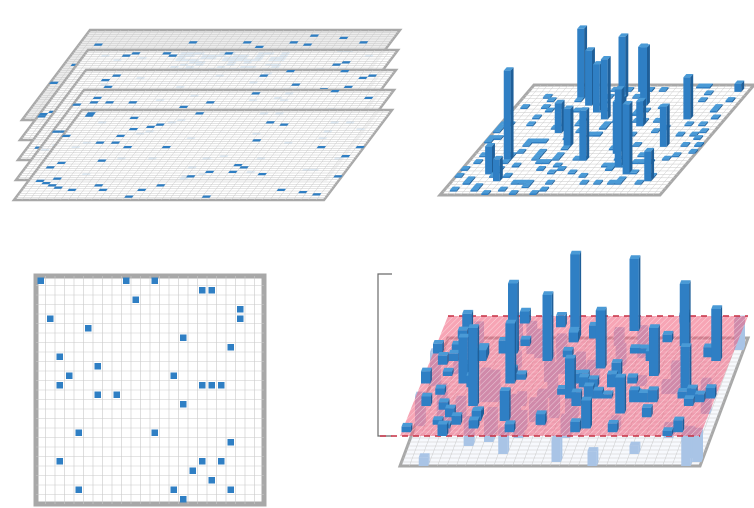 The height and width of the screenshot is (508, 754). What do you see at coordinates (595, 111) in the screenshot?
I see `panel-bar-matrix` at bounding box center [595, 111].